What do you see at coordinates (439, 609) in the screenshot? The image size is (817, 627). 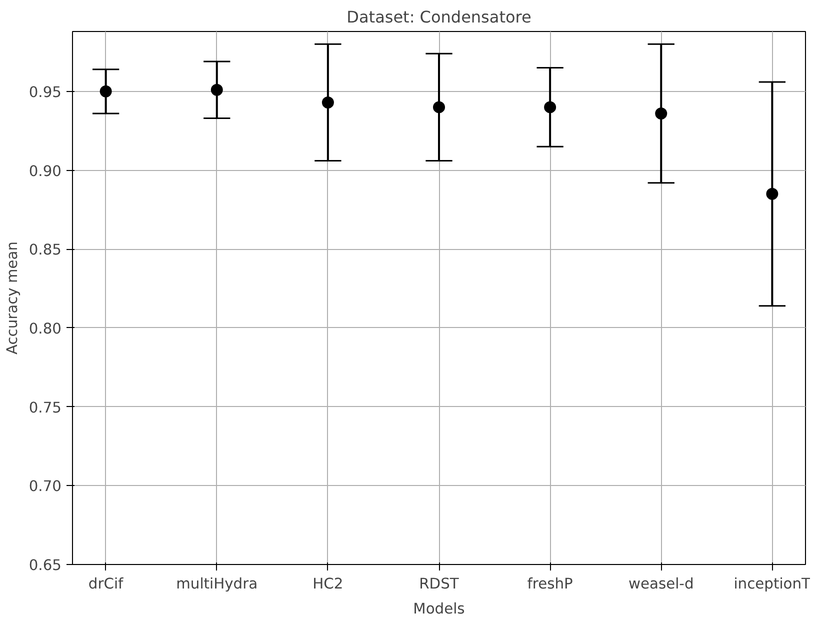 I see `x-axis-title: Models` at bounding box center [439, 609].